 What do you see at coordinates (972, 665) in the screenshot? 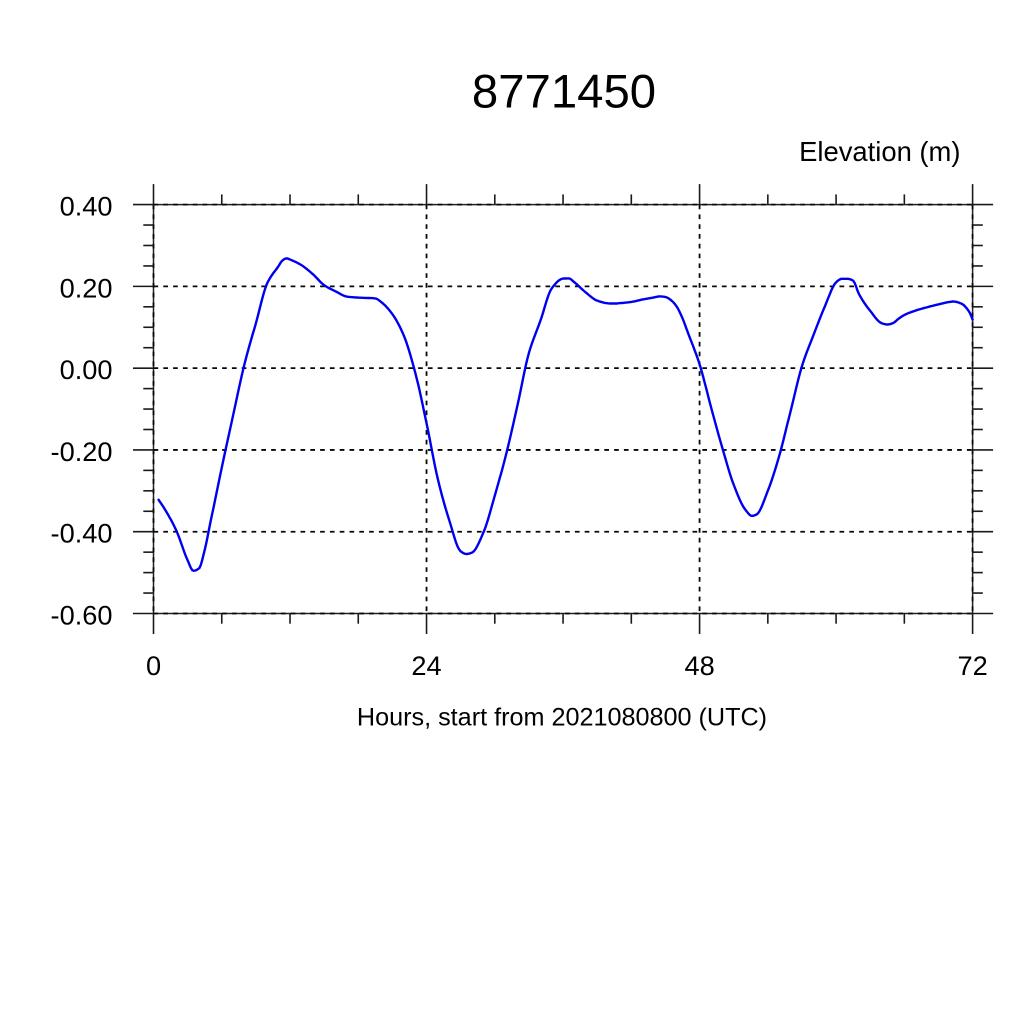
I see `svg-text: 72` at bounding box center [972, 665].